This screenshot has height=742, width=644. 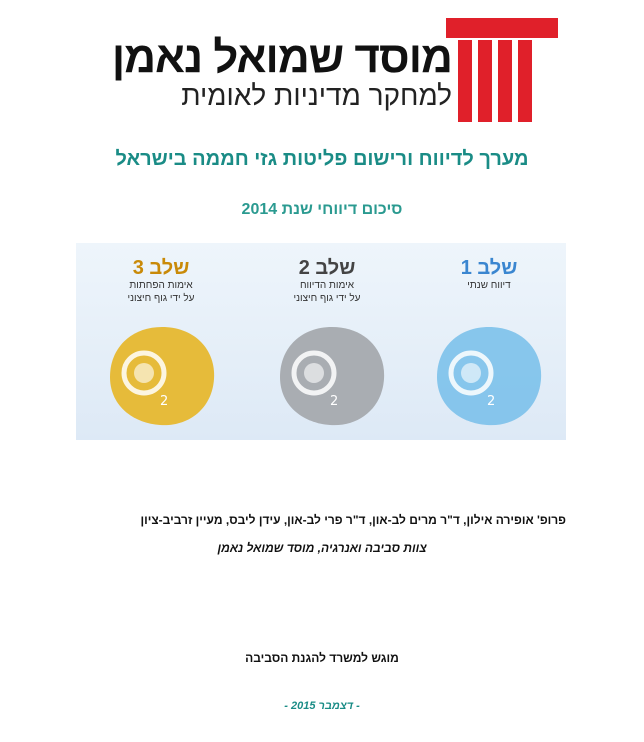 I want to click on stage-2-line-2: על ידי גוף חיצוני, so click(x=327, y=298).